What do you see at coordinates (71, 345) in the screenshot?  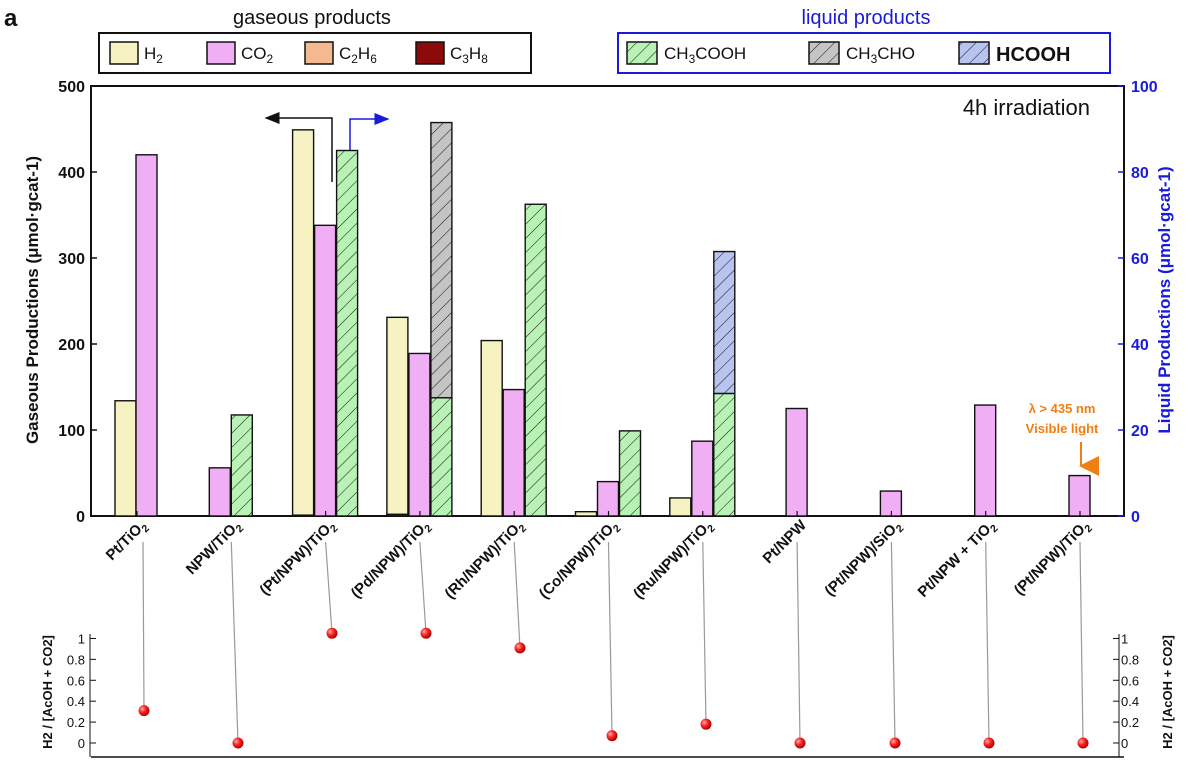 I see `left-tick-label: 200` at bounding box center [71, 345].